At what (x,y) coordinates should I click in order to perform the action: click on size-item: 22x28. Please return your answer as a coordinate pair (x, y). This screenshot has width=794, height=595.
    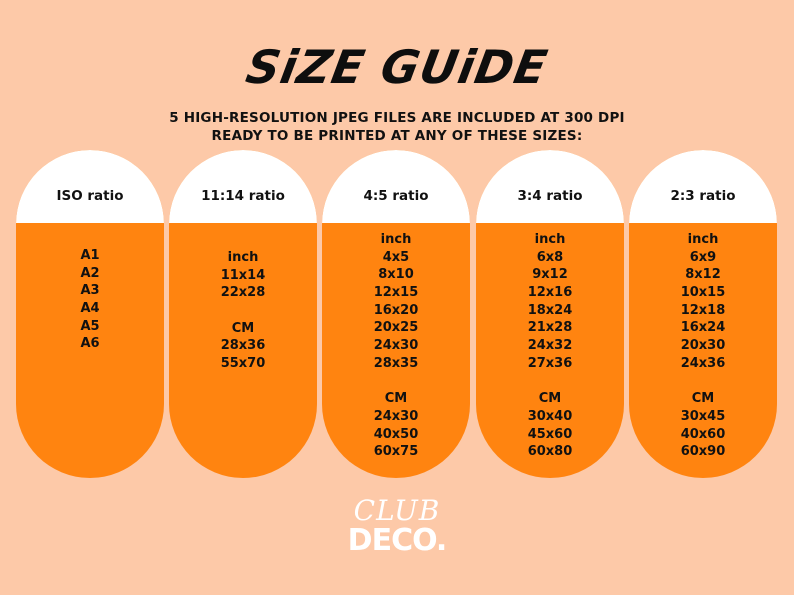
    Looking at the image, I should click on (243, 293).